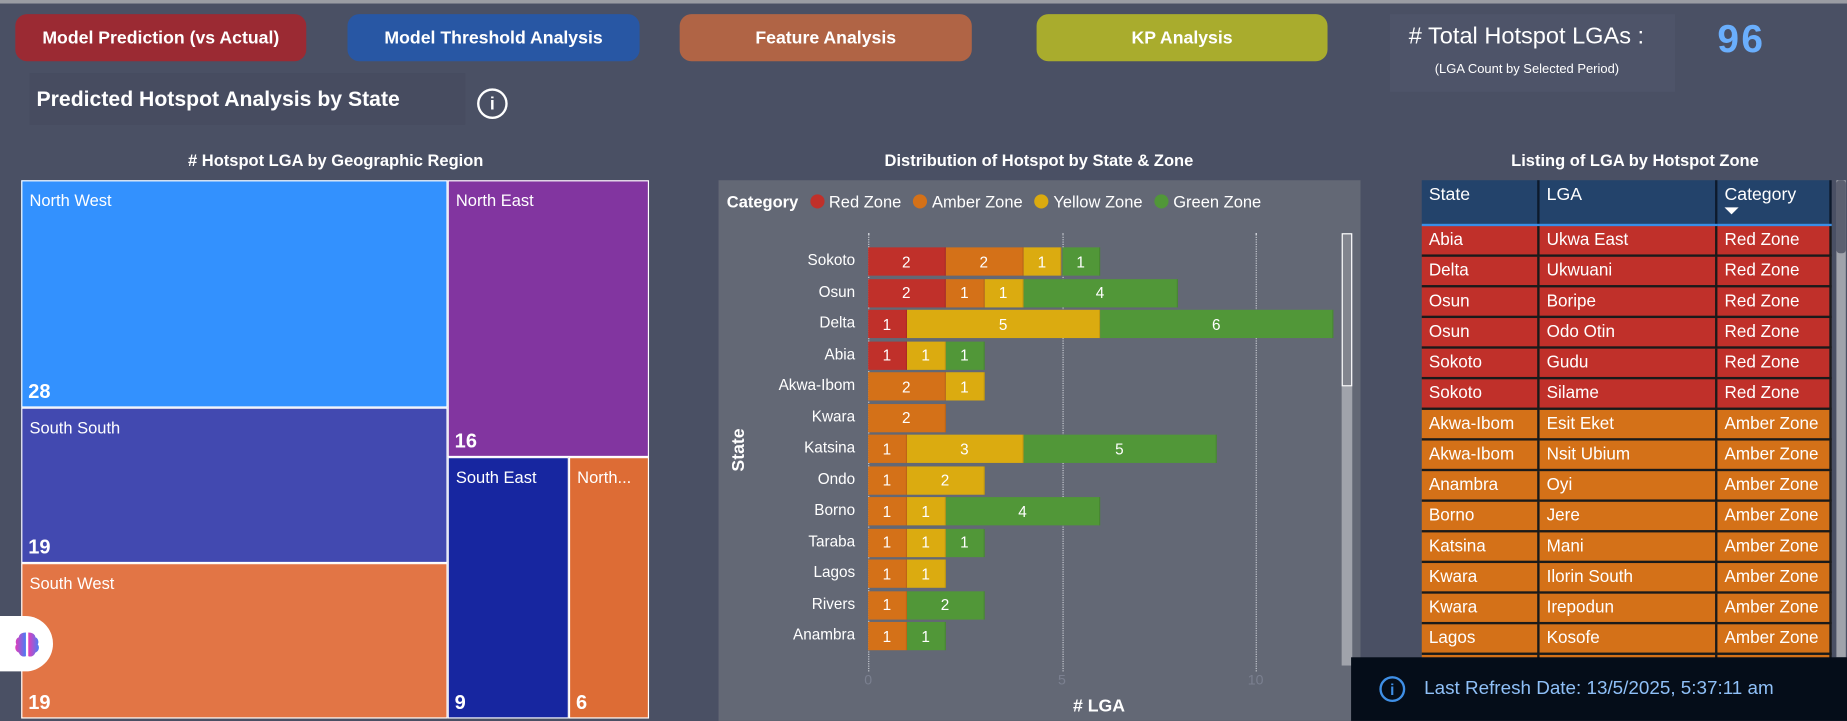 The image size is (1847, 721). Describe the element at coordinates (161, 38) in the screenshot. I see `model-prediction-button: Model Prediction (vs Actual)` at that location.